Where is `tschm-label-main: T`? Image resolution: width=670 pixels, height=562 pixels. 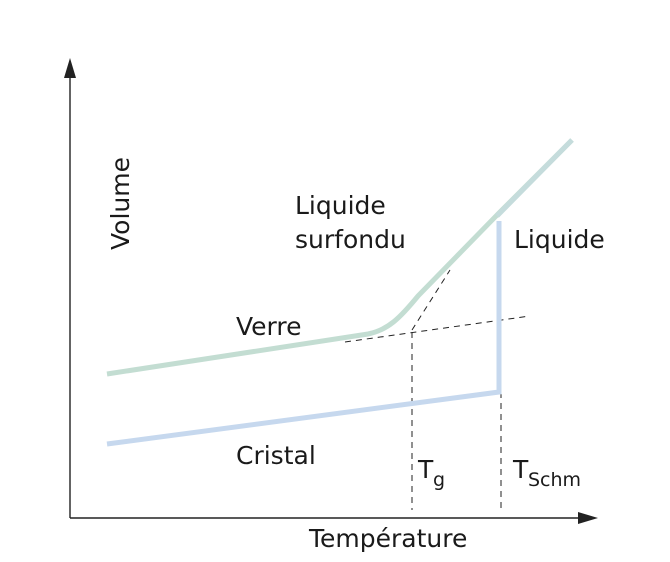 tschm-label-main: T is located at coordinates (520, 469).